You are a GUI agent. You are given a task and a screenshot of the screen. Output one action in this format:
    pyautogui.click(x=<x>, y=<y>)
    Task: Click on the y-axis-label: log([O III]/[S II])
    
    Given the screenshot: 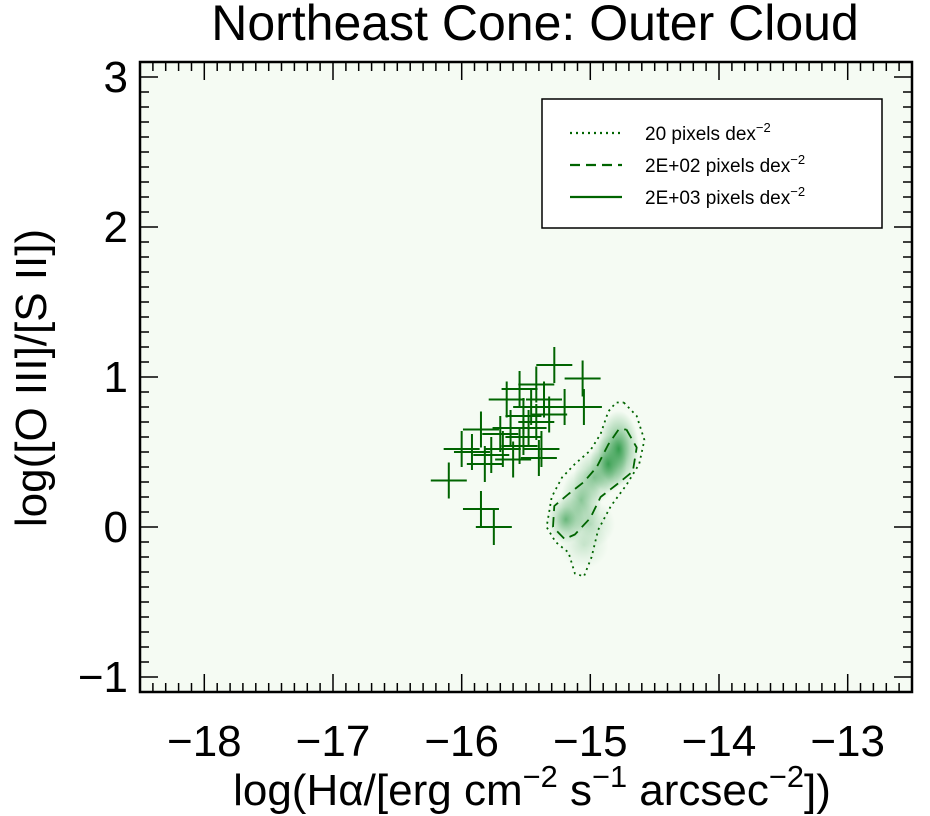 What is the action you would take?
    pyautogui.click(x=31, y=378)
    